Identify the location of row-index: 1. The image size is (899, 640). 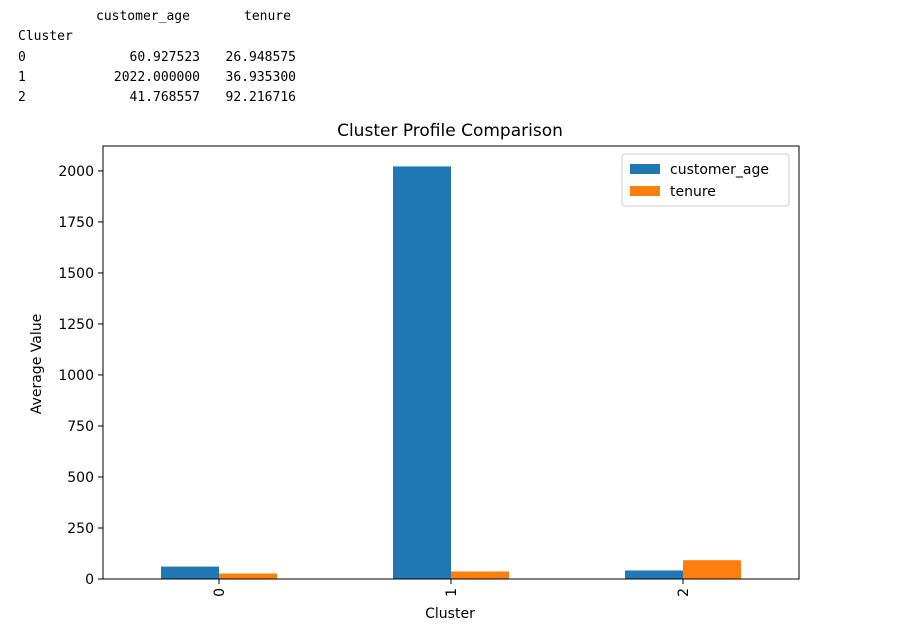
(22, 77).